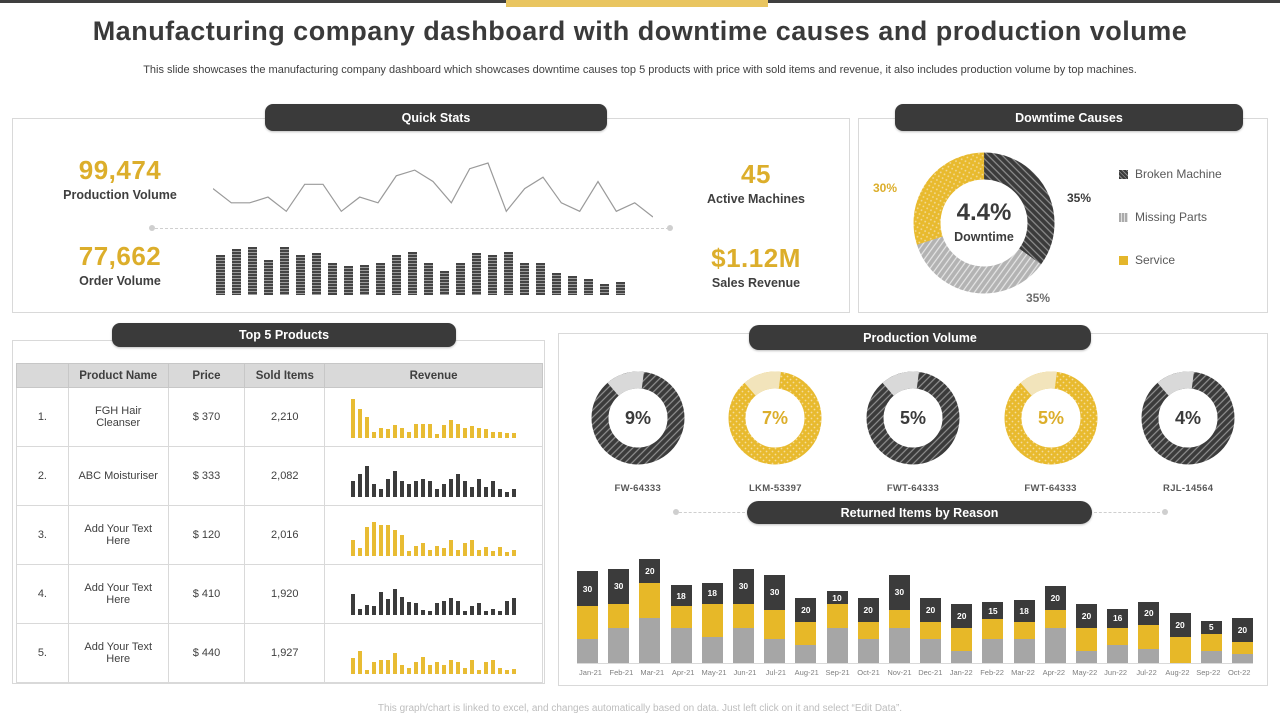 Image resolution: width=1280 pixels, height=720 pixels. I want to click on row-sold: 2,082, so click(285, 476).